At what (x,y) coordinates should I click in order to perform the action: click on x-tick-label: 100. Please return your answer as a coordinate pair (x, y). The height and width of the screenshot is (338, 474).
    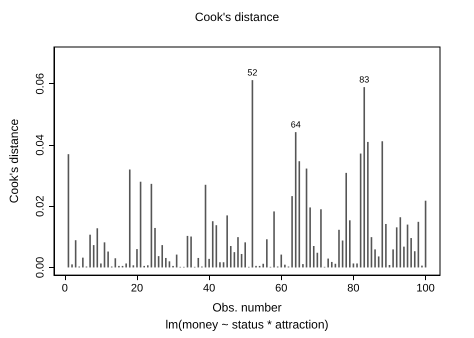
    Looking at the image, I should click on (425, 288).